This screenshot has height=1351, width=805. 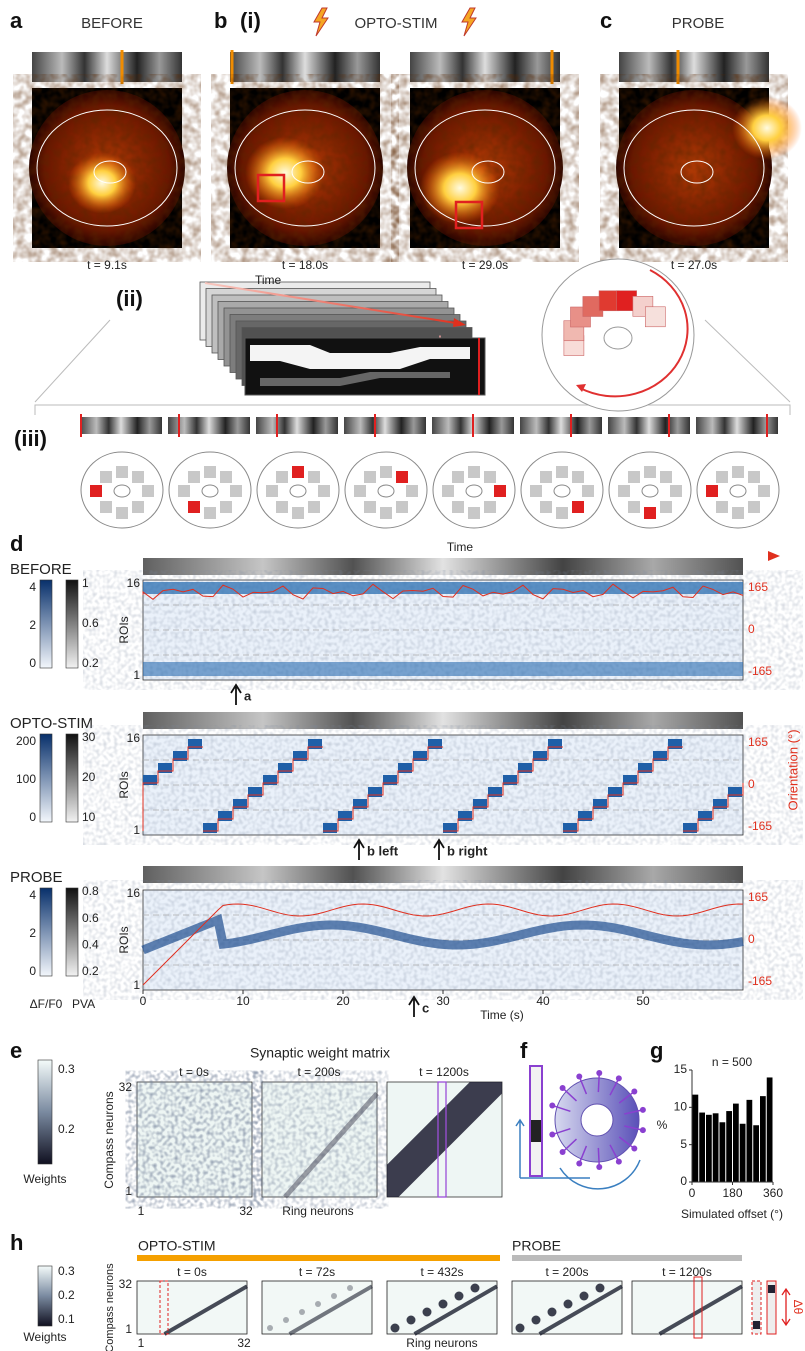 I want to click on colorbar-pva, so click(x=72, y=778).